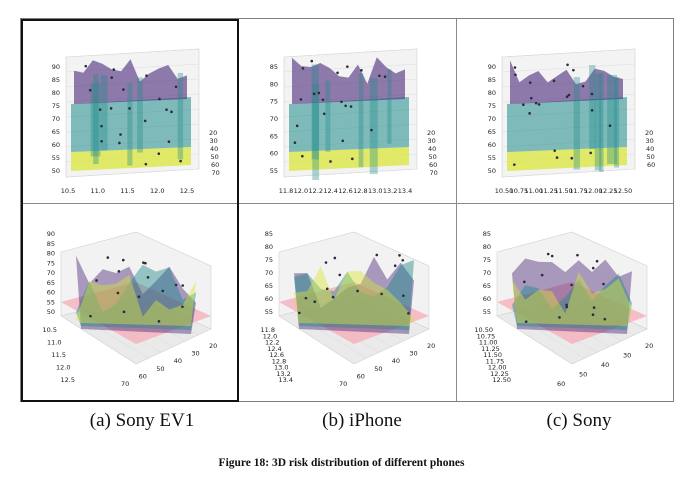 The width and height of the screenshot is (683, 482). Describe the element at coordinates (578, 191) in the screenshot. I see `x-tick-label: 11.75` at that location.